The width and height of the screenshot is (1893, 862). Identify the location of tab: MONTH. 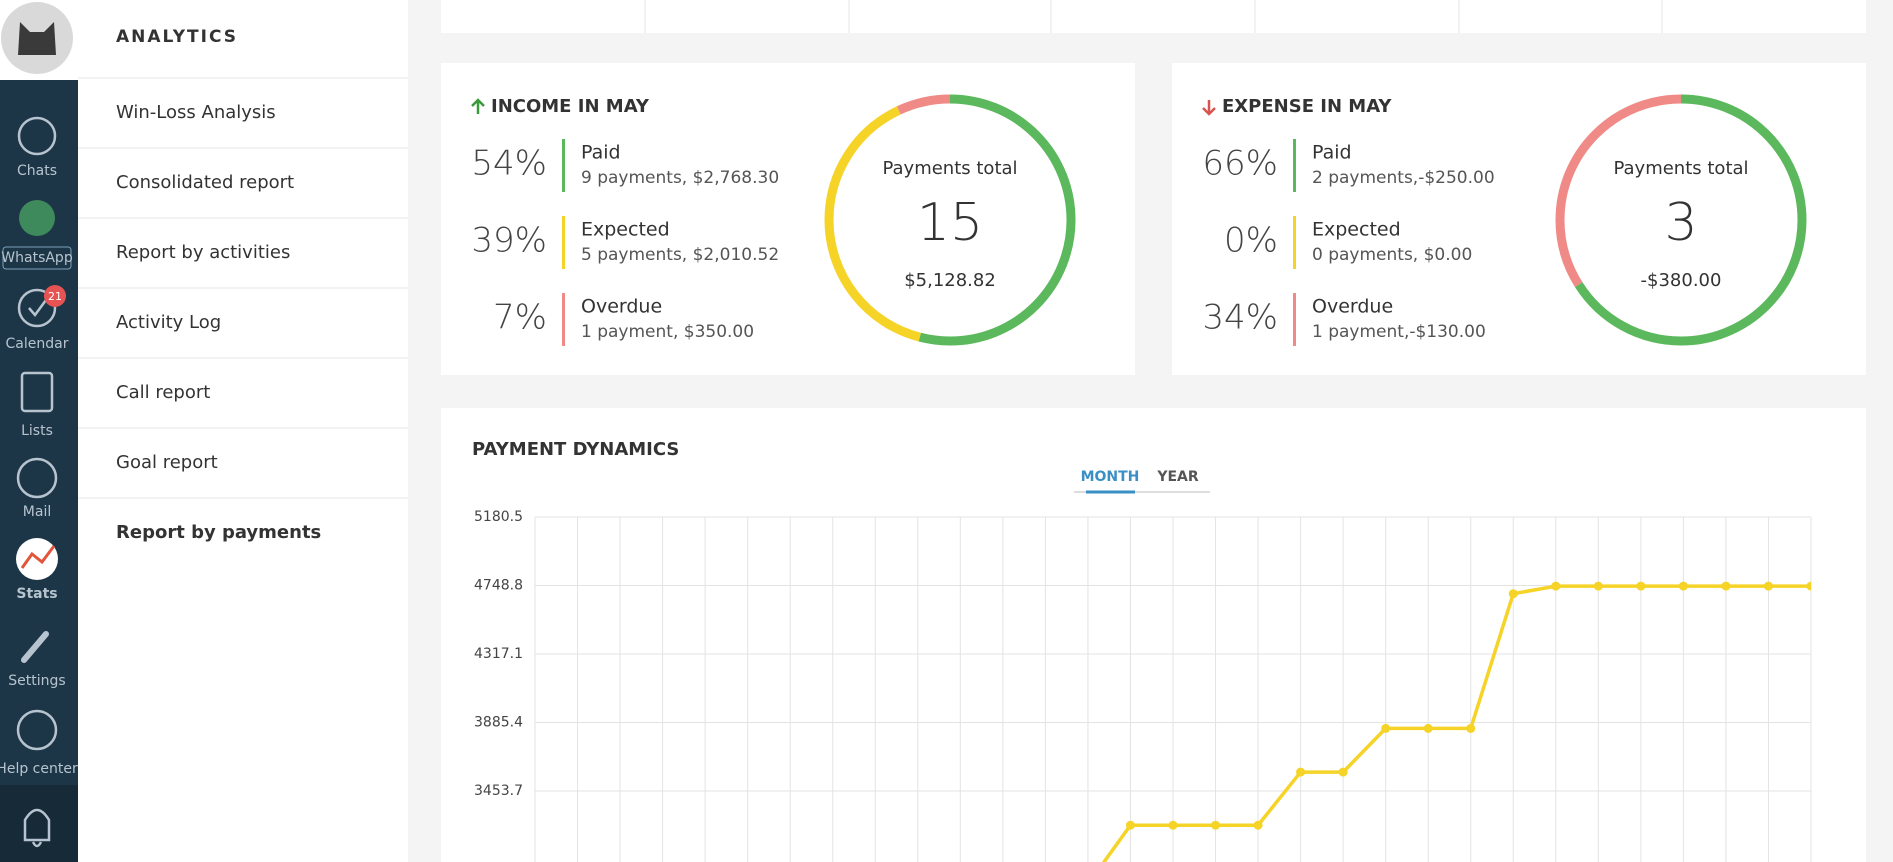
(1110, 477).